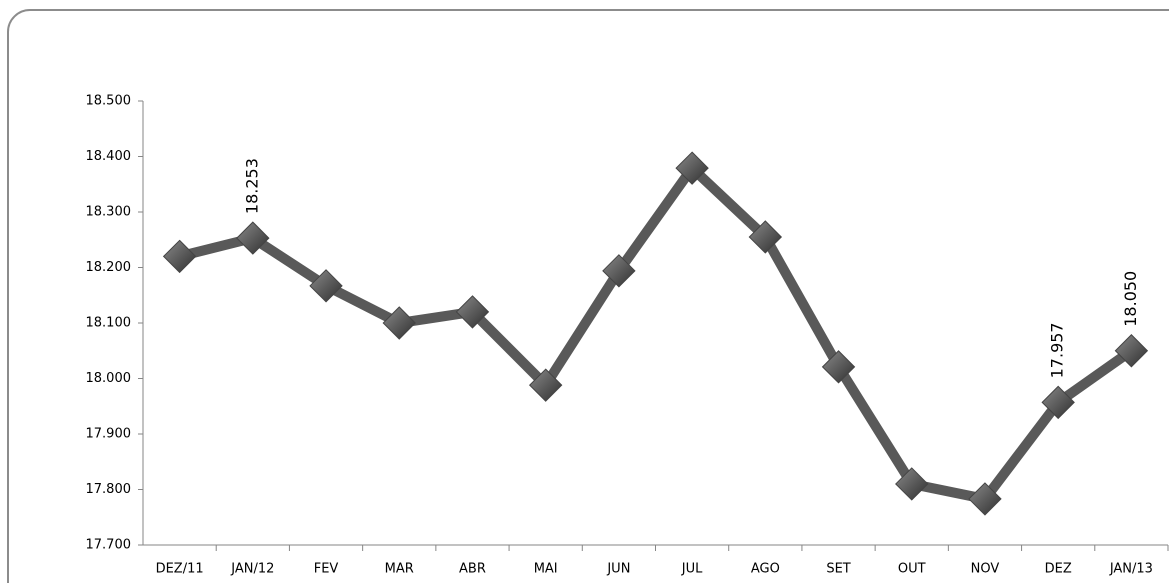 The height and width of the screenshot is (583, 1169). Describe the element at coordinates (251, 186) in the screenshot. I see `data-label: 18.253` at that location.